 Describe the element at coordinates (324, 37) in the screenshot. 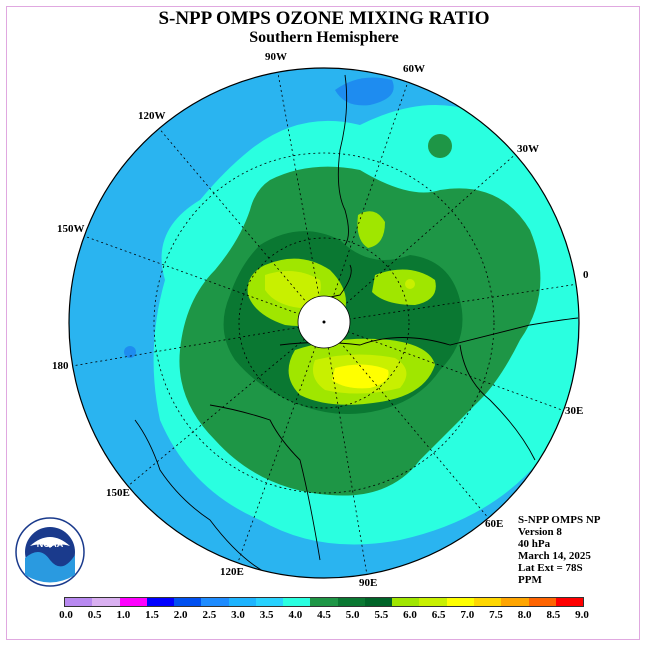

I see `map-subtitle: Southern Hemisphere` at that location.